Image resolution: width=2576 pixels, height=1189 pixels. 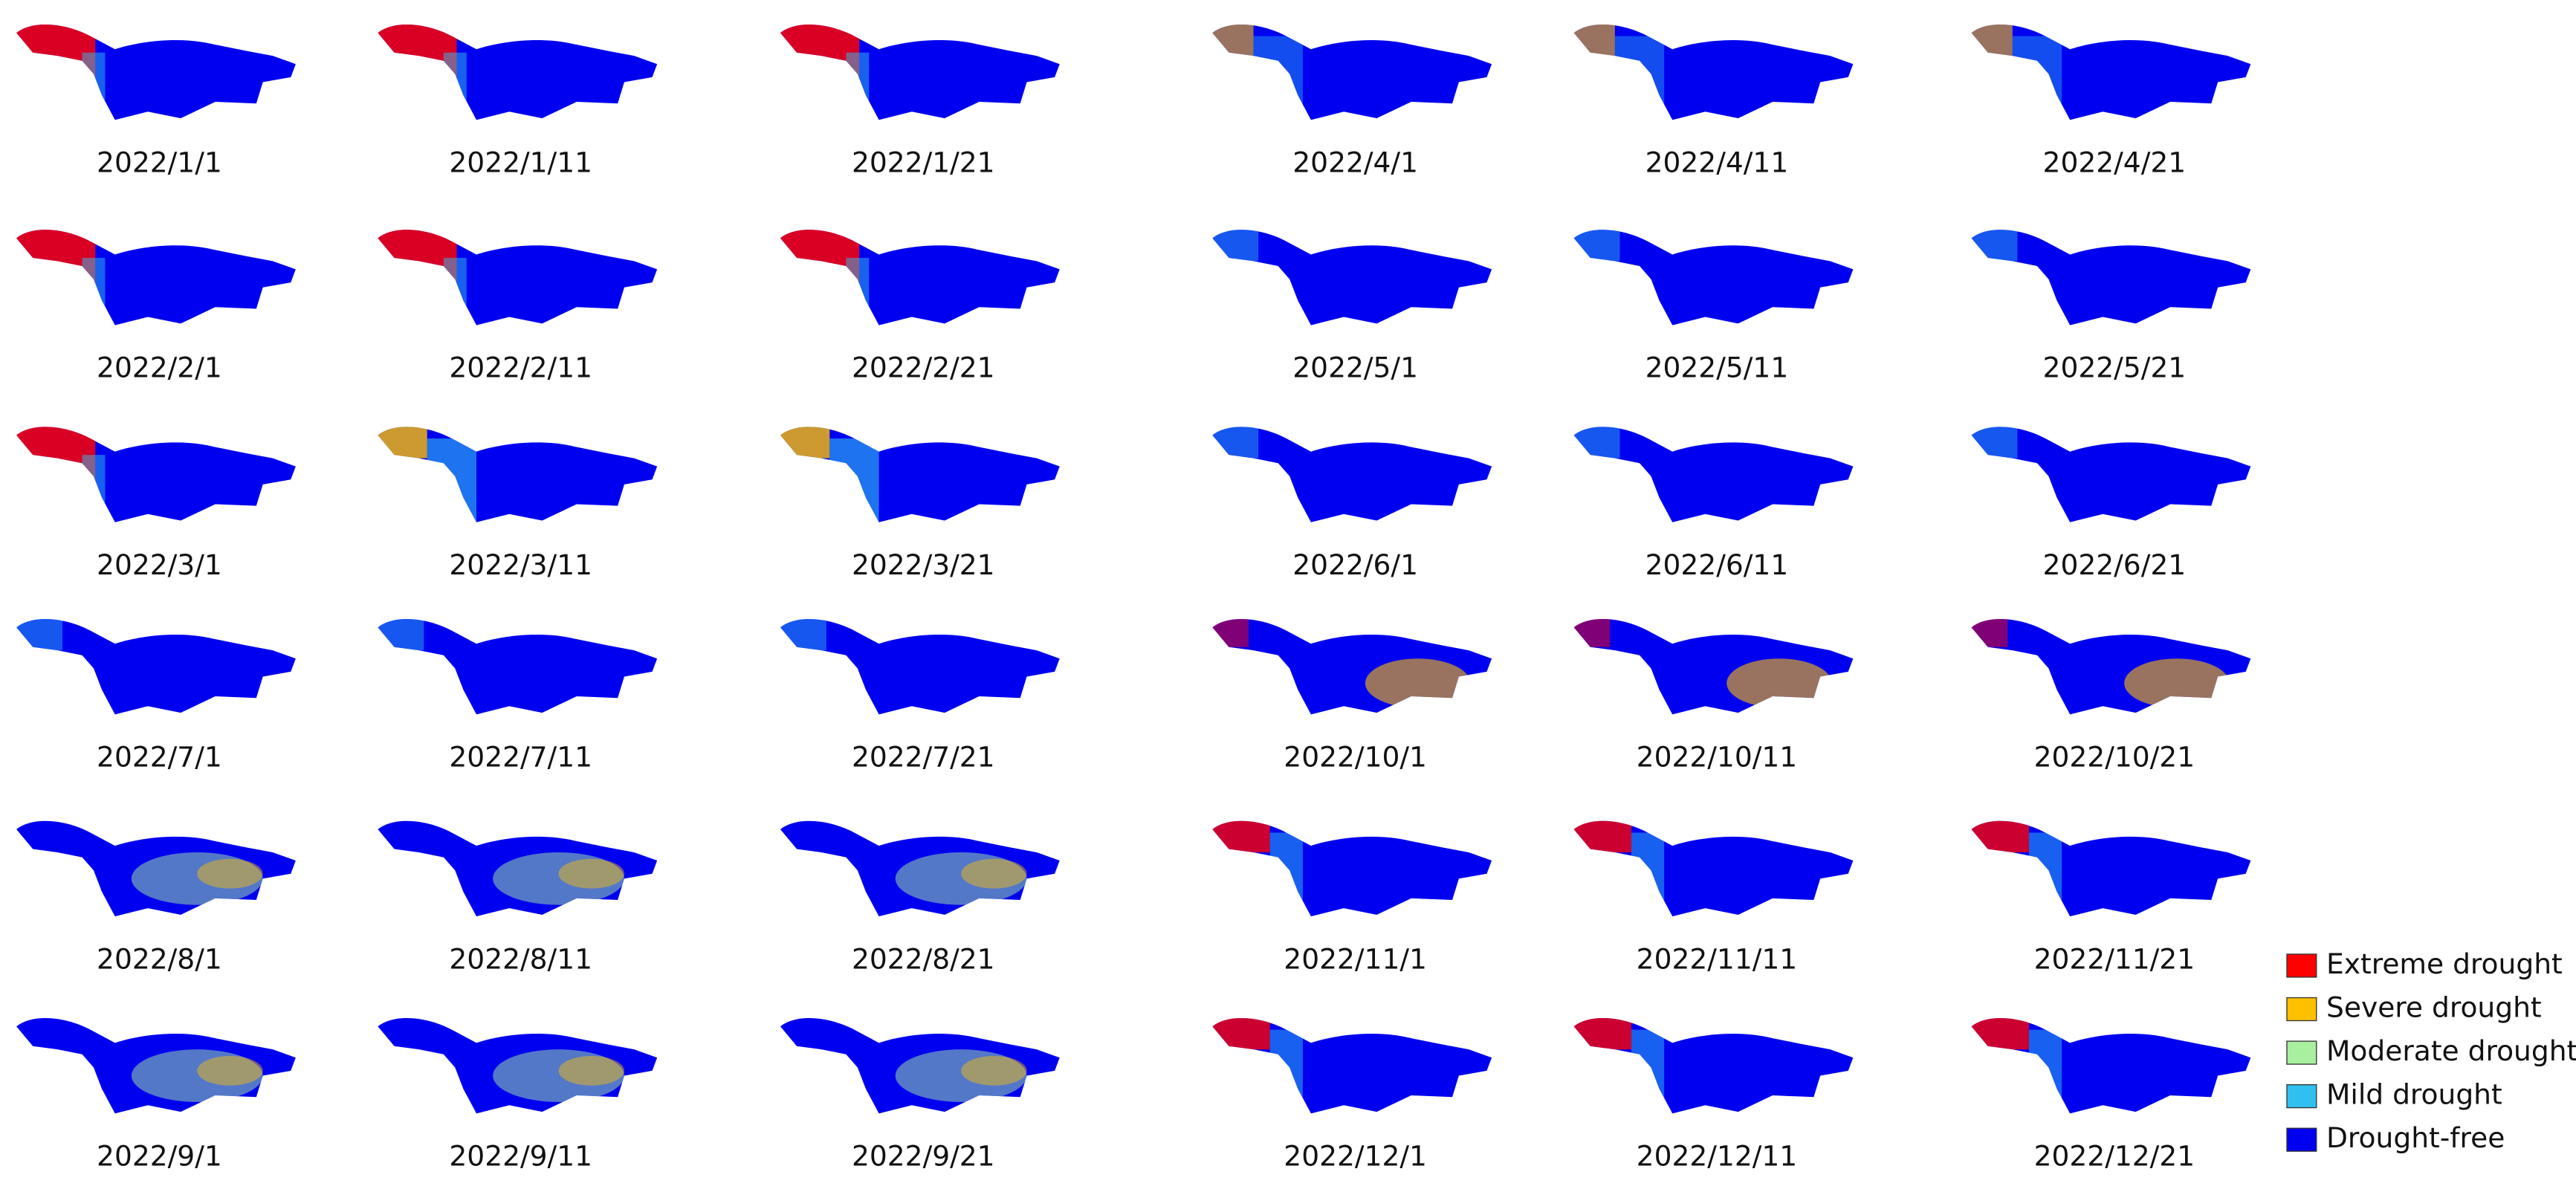 I want to click on panel-label: 2022/9/1, so click(x=159, y=1156).